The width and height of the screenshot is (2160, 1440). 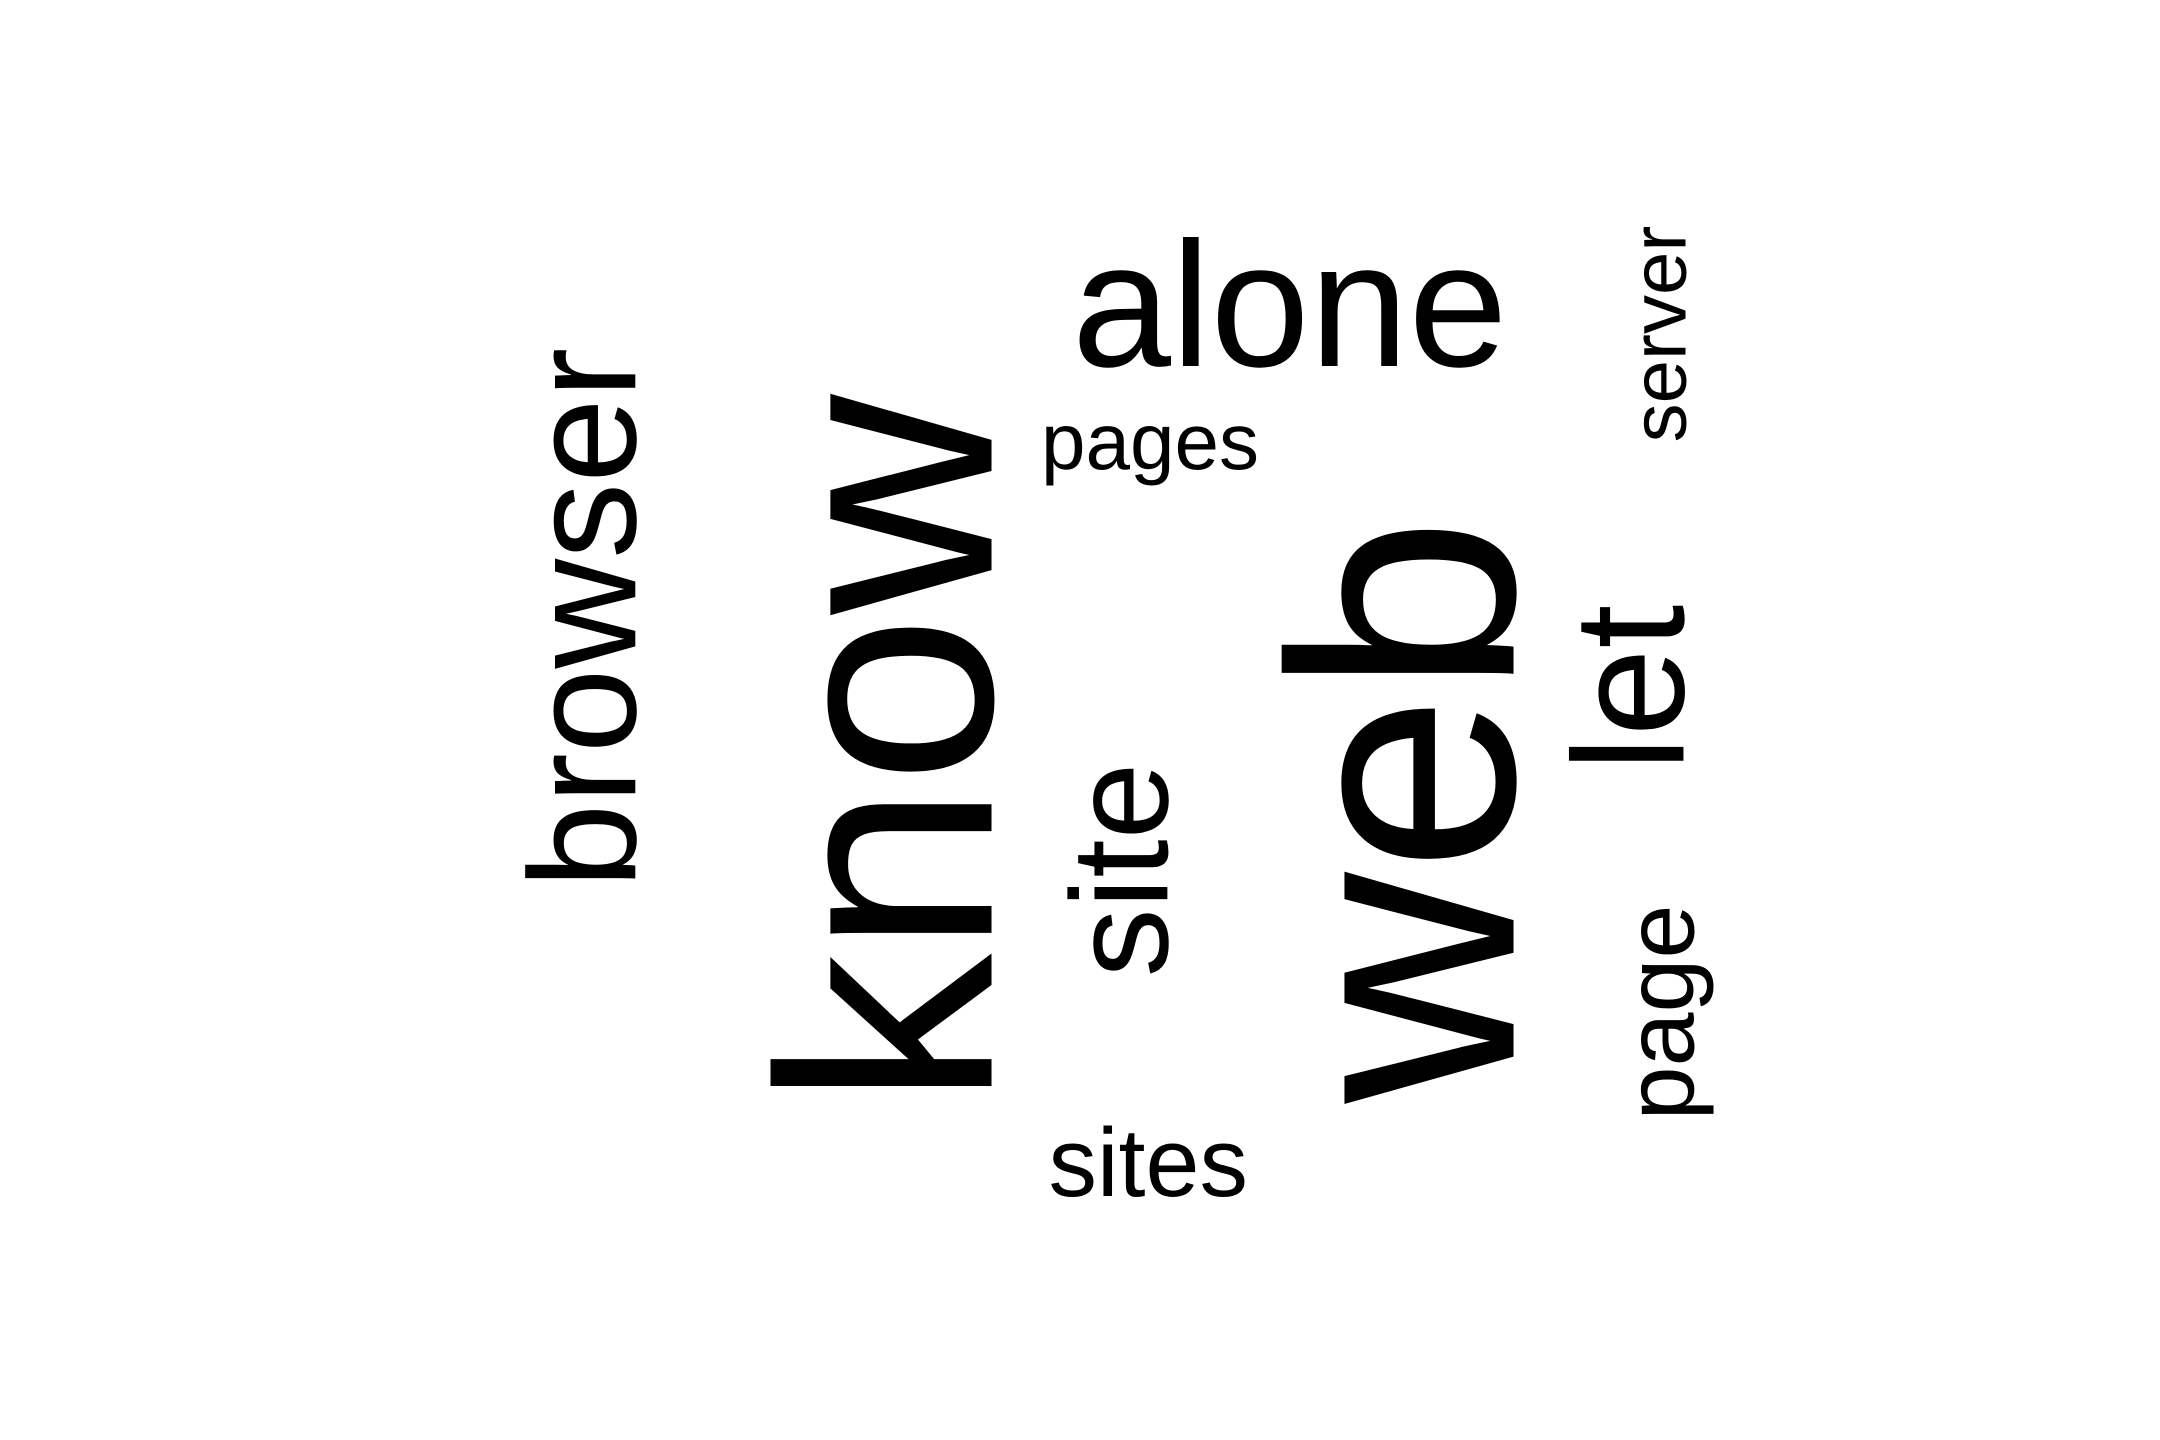 What do you see at coordinates (1402, 810) in the screenshot?
I see `word-web: web` at bounding box center [1402, 810].